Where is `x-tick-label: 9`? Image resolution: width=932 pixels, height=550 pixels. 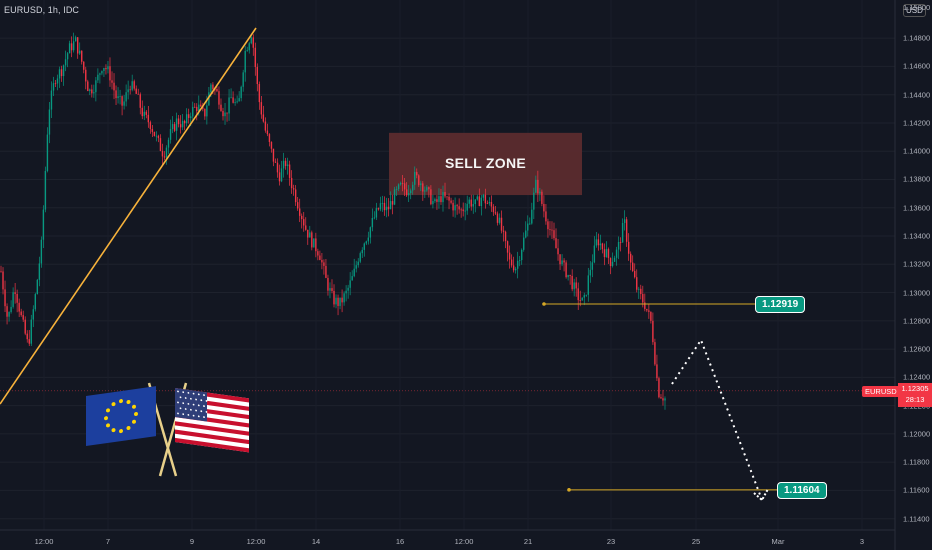 x-tick-label: 9 is located at coordinates (192, 541).